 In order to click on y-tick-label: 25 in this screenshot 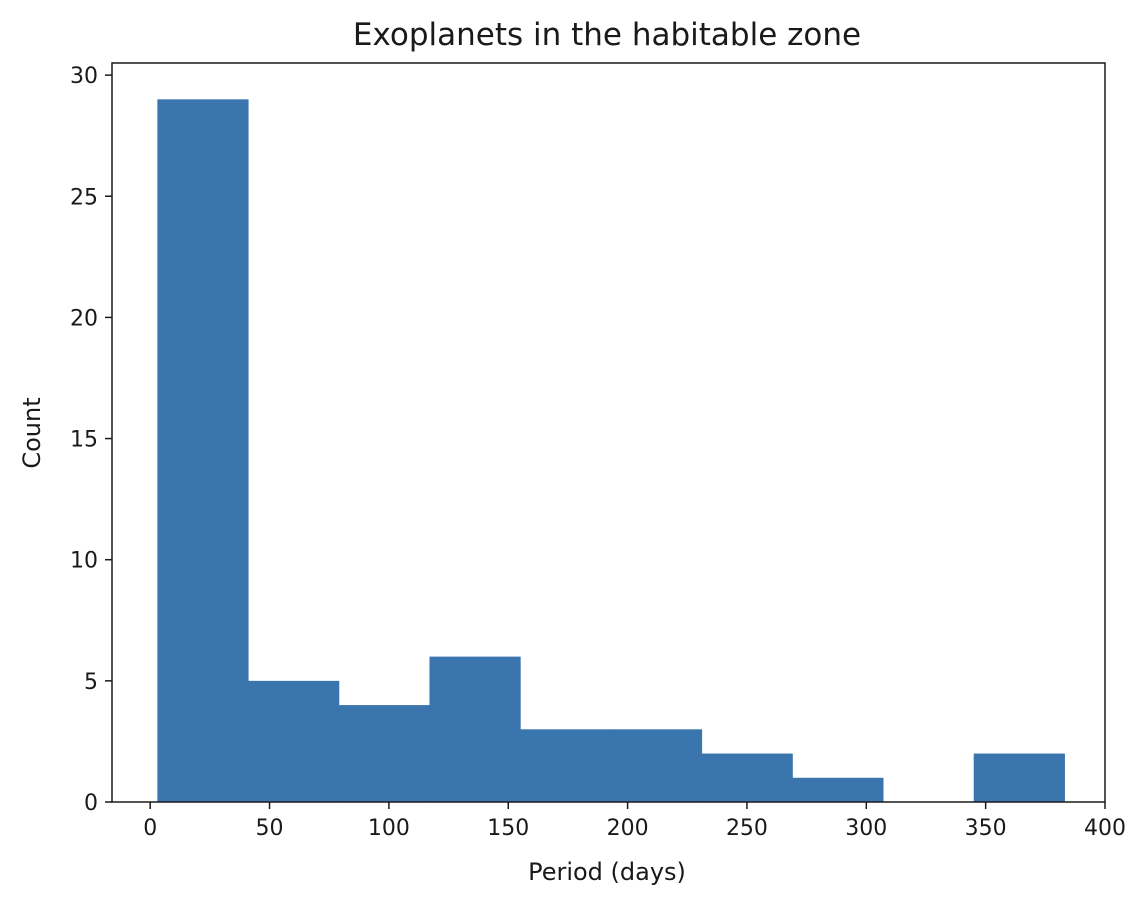, I will do `click(84, 197)`.